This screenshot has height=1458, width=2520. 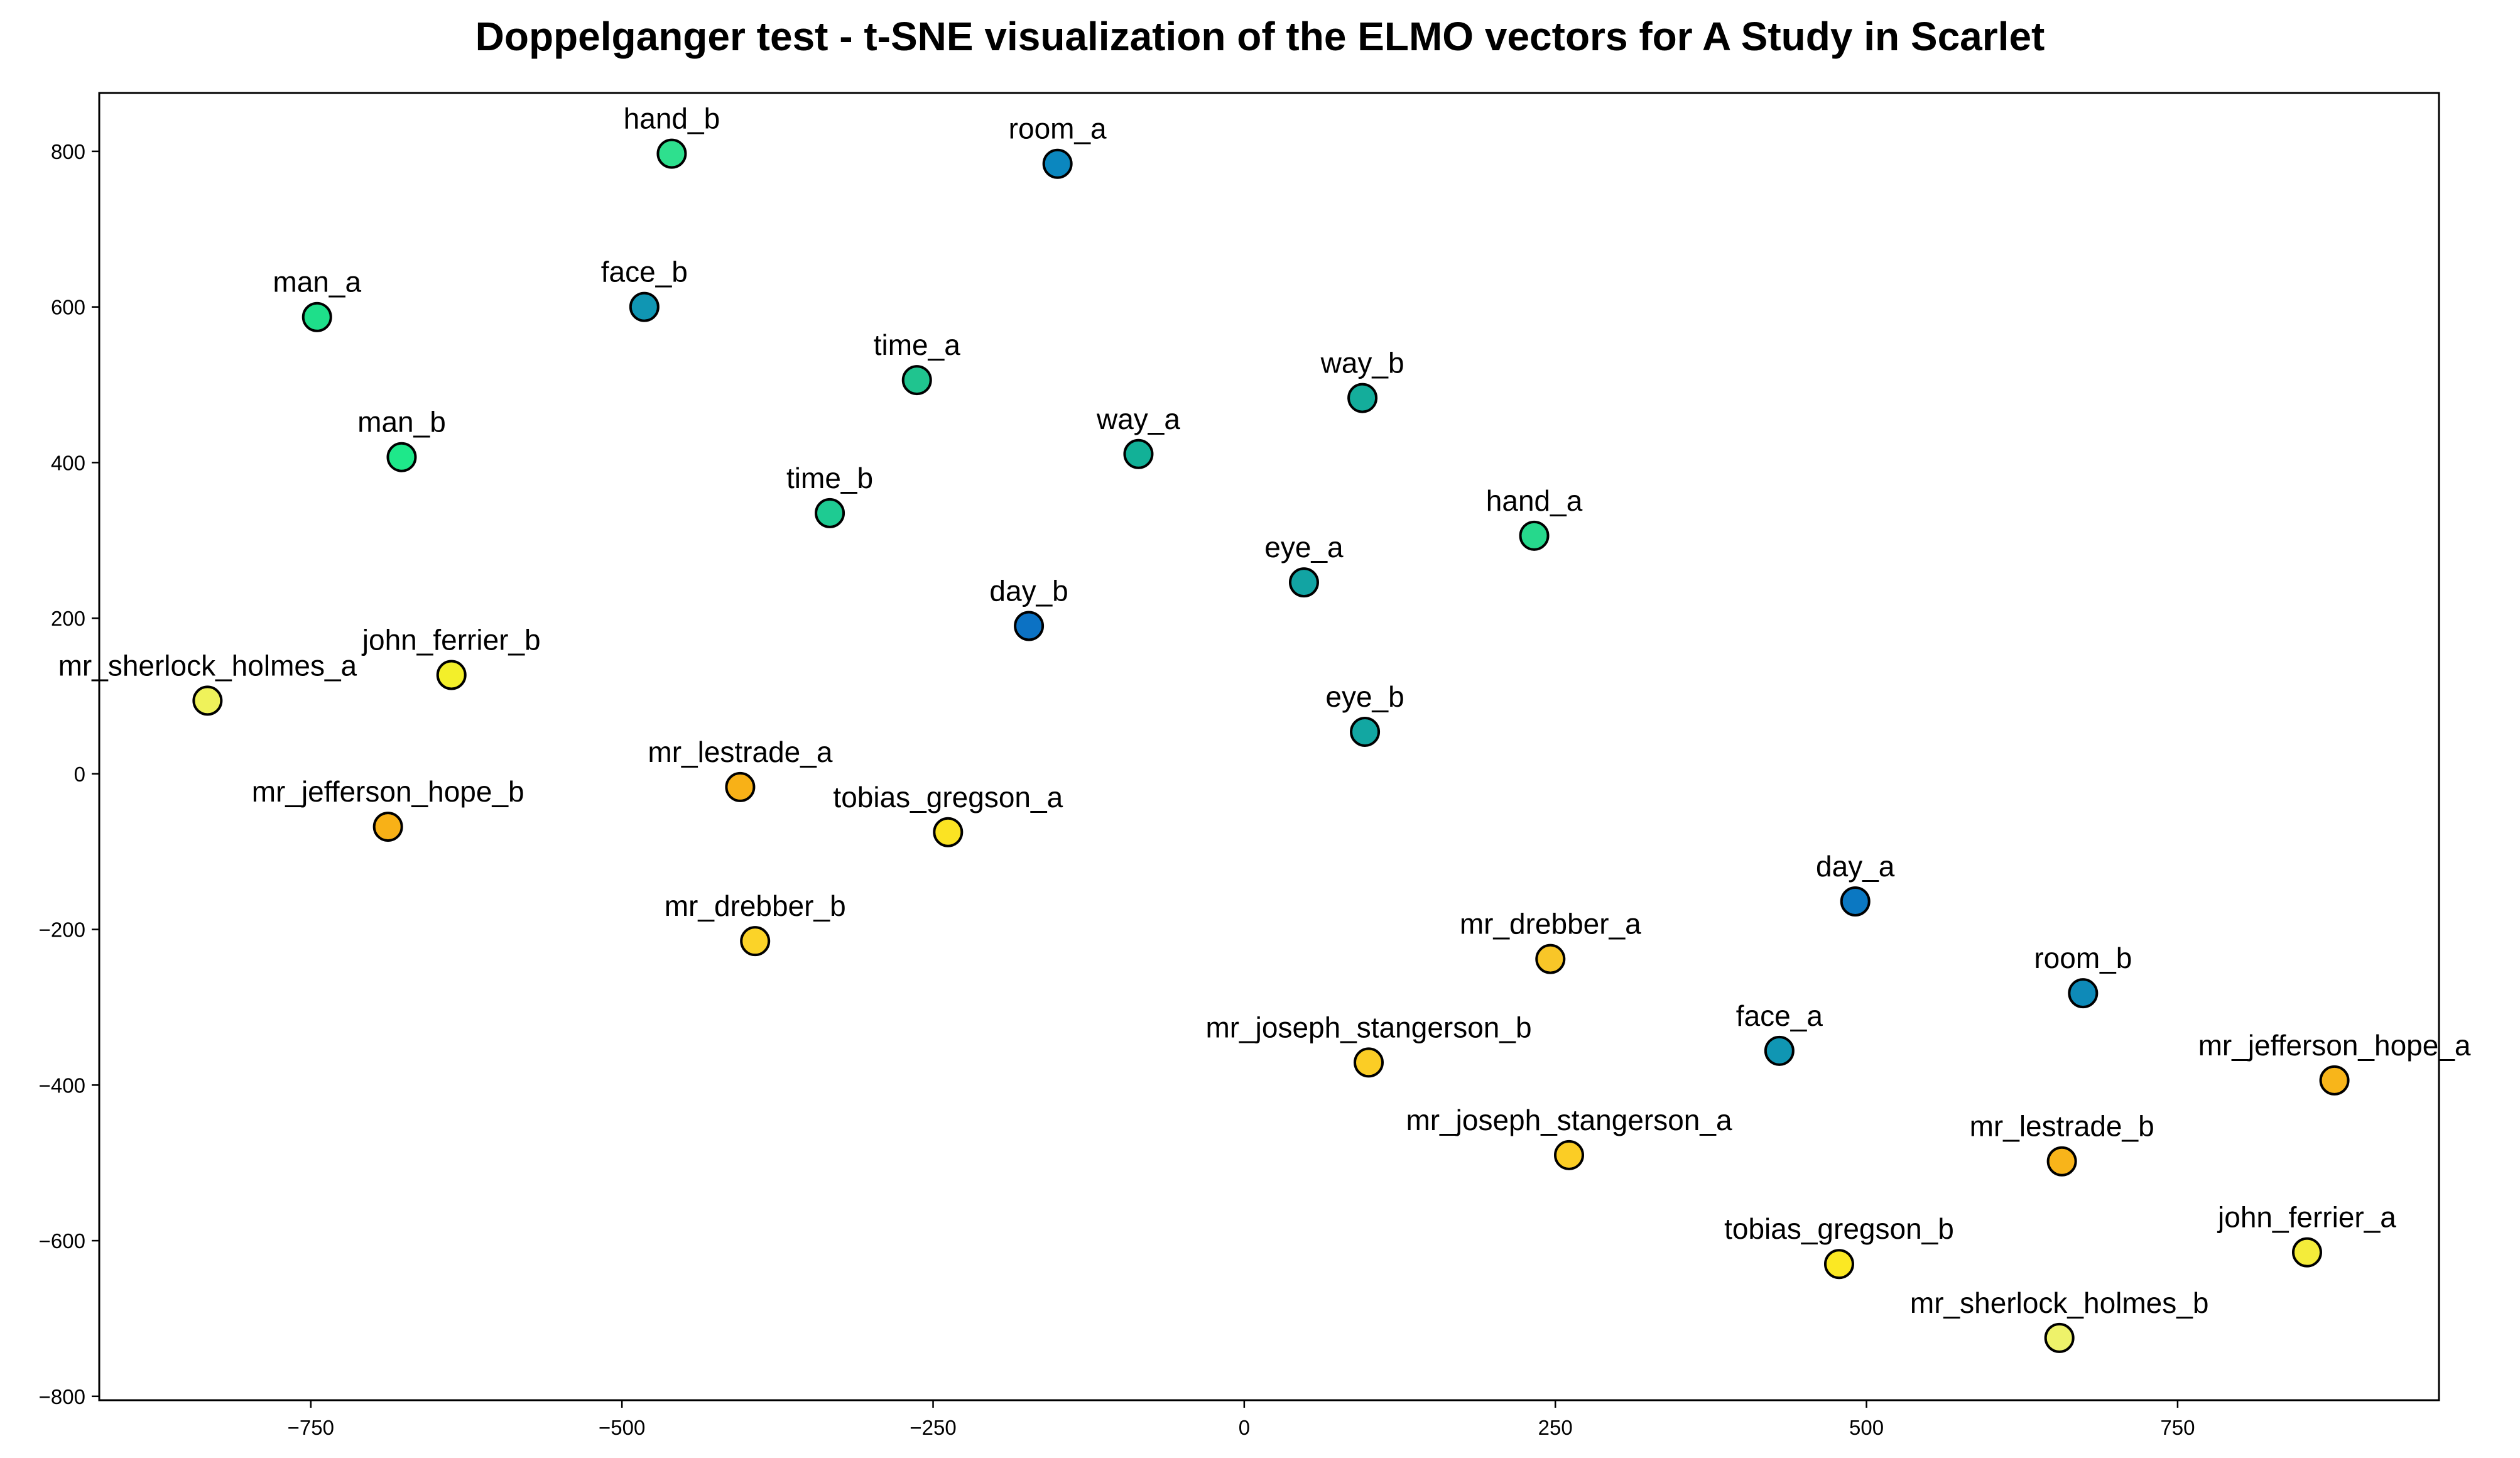 I want to click on point-label: tobias_gregson_a, so click(x=948, y=797).